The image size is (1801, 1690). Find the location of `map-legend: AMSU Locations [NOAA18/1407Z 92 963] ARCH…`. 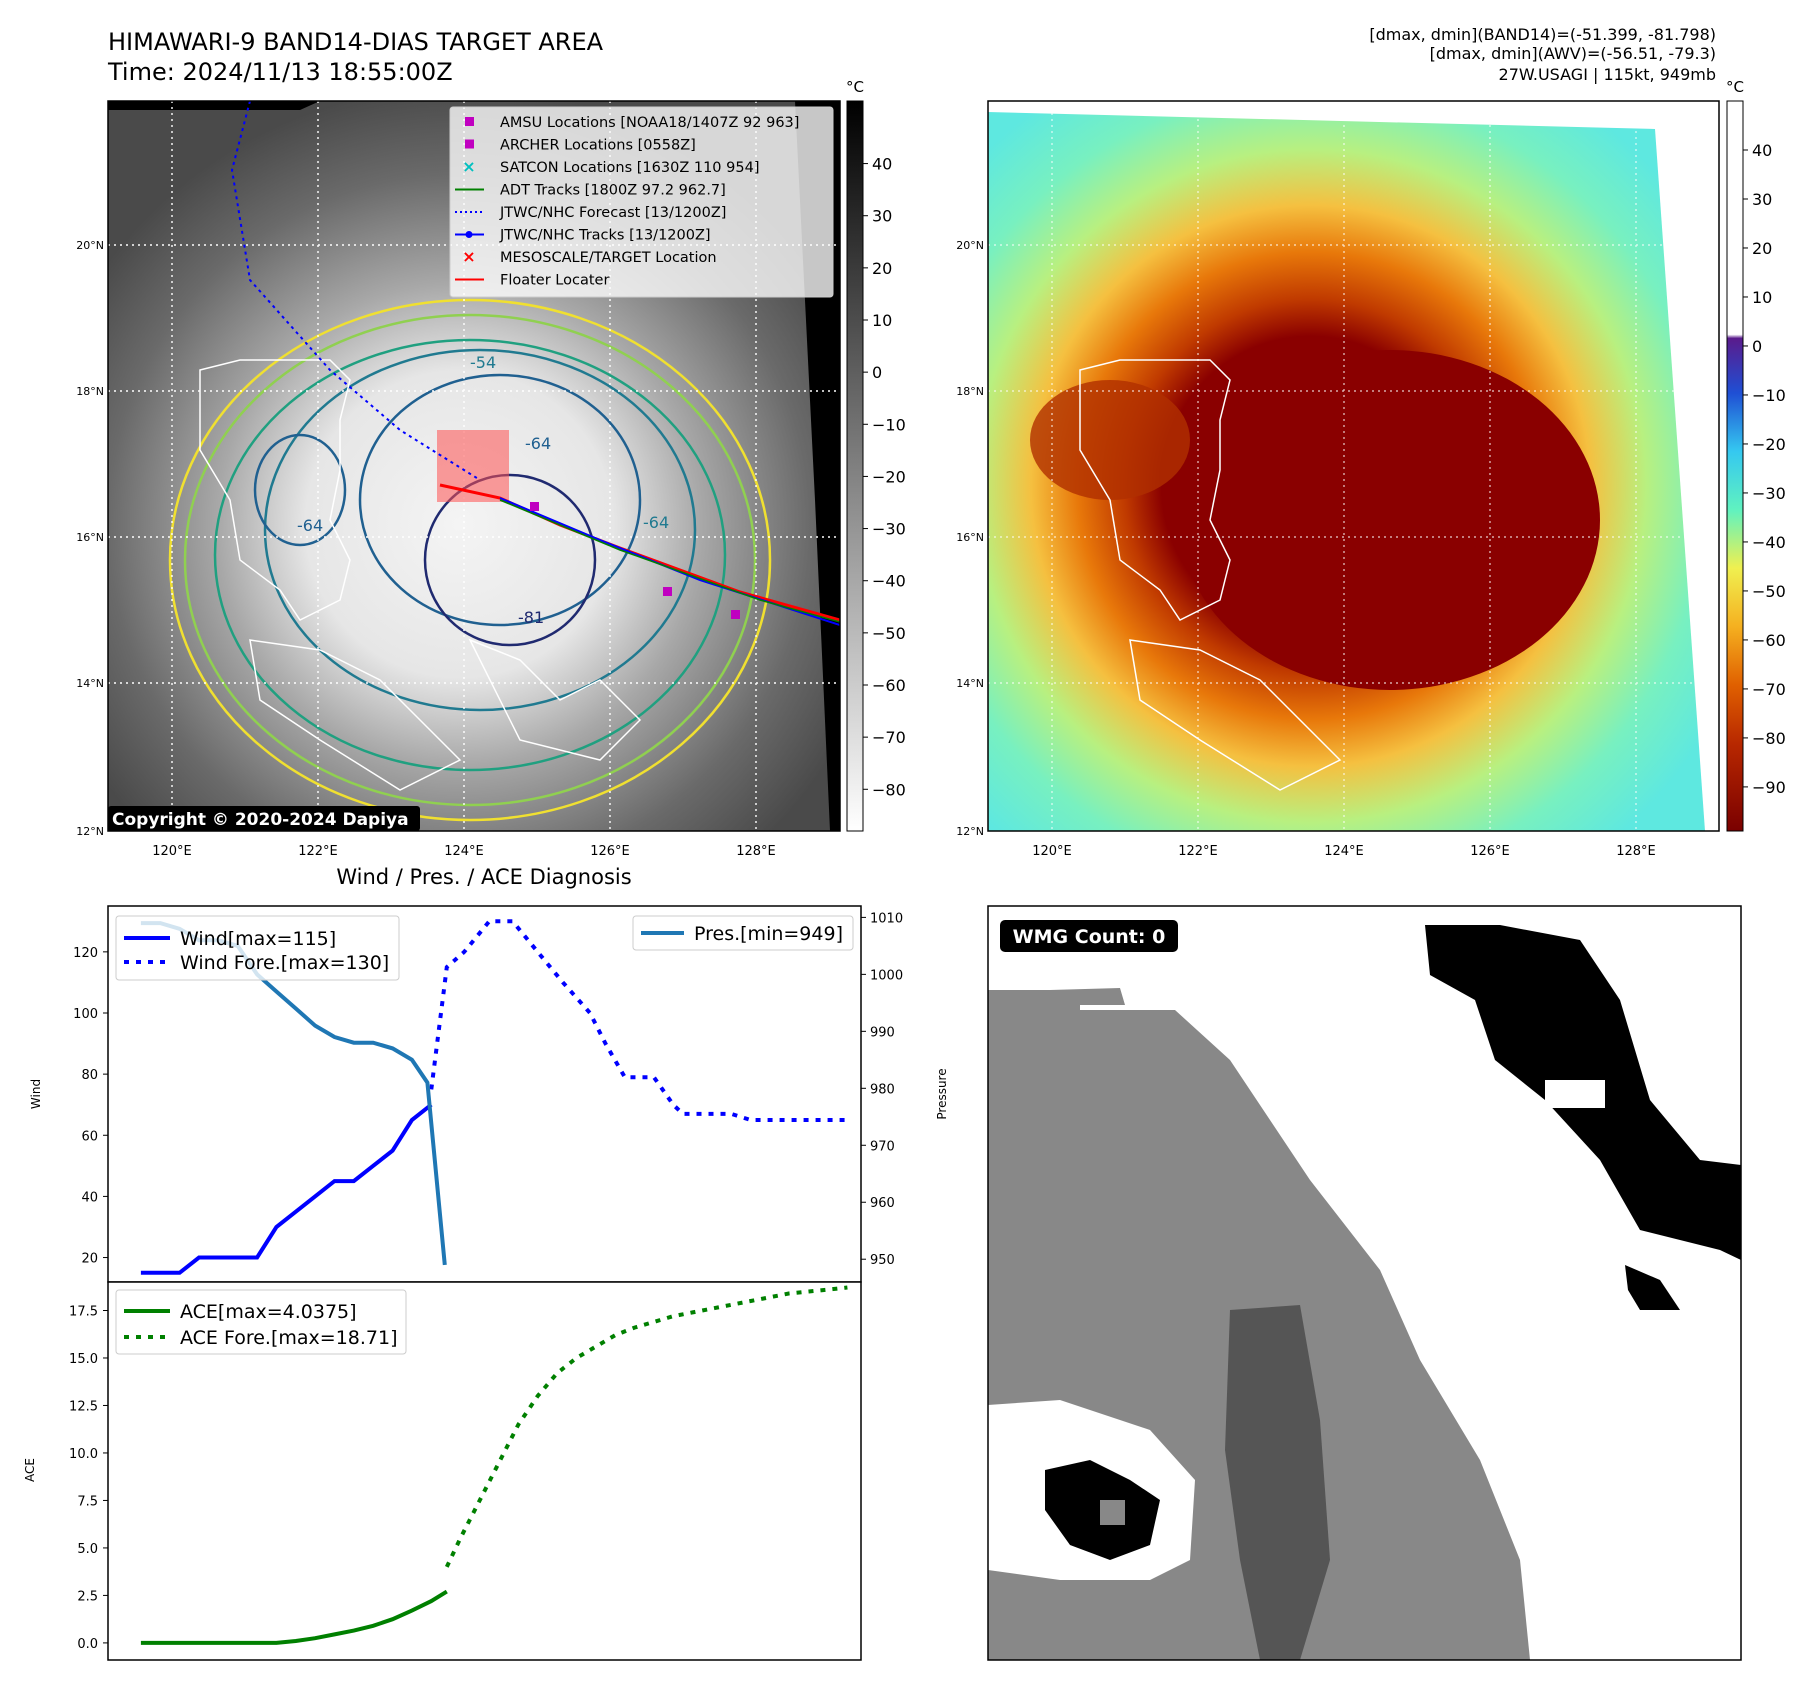

map-legend: AMSU Locations [NOAA18/1407Z 92 963] ARCH… is located at coordinates (641, 202).